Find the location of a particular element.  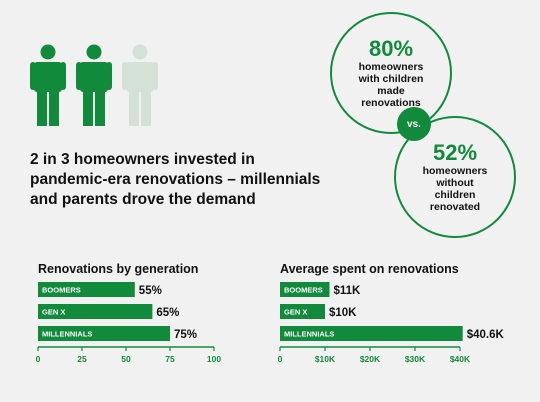

x-tick-label: $40K is located at coordinates (460, 359).